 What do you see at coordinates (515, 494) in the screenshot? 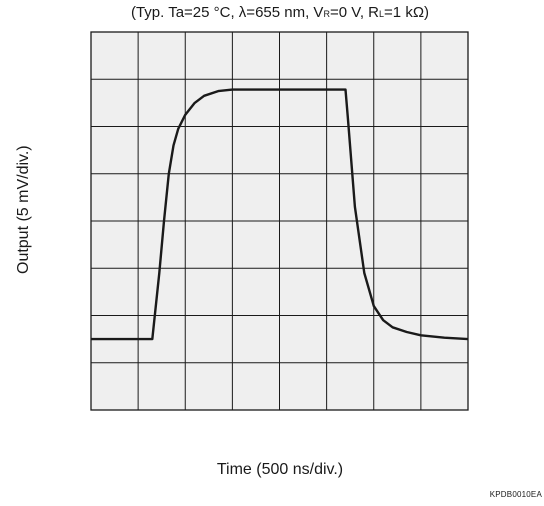
I see `figure-code: KPDB0010EA` at bounding box center [515, 494].